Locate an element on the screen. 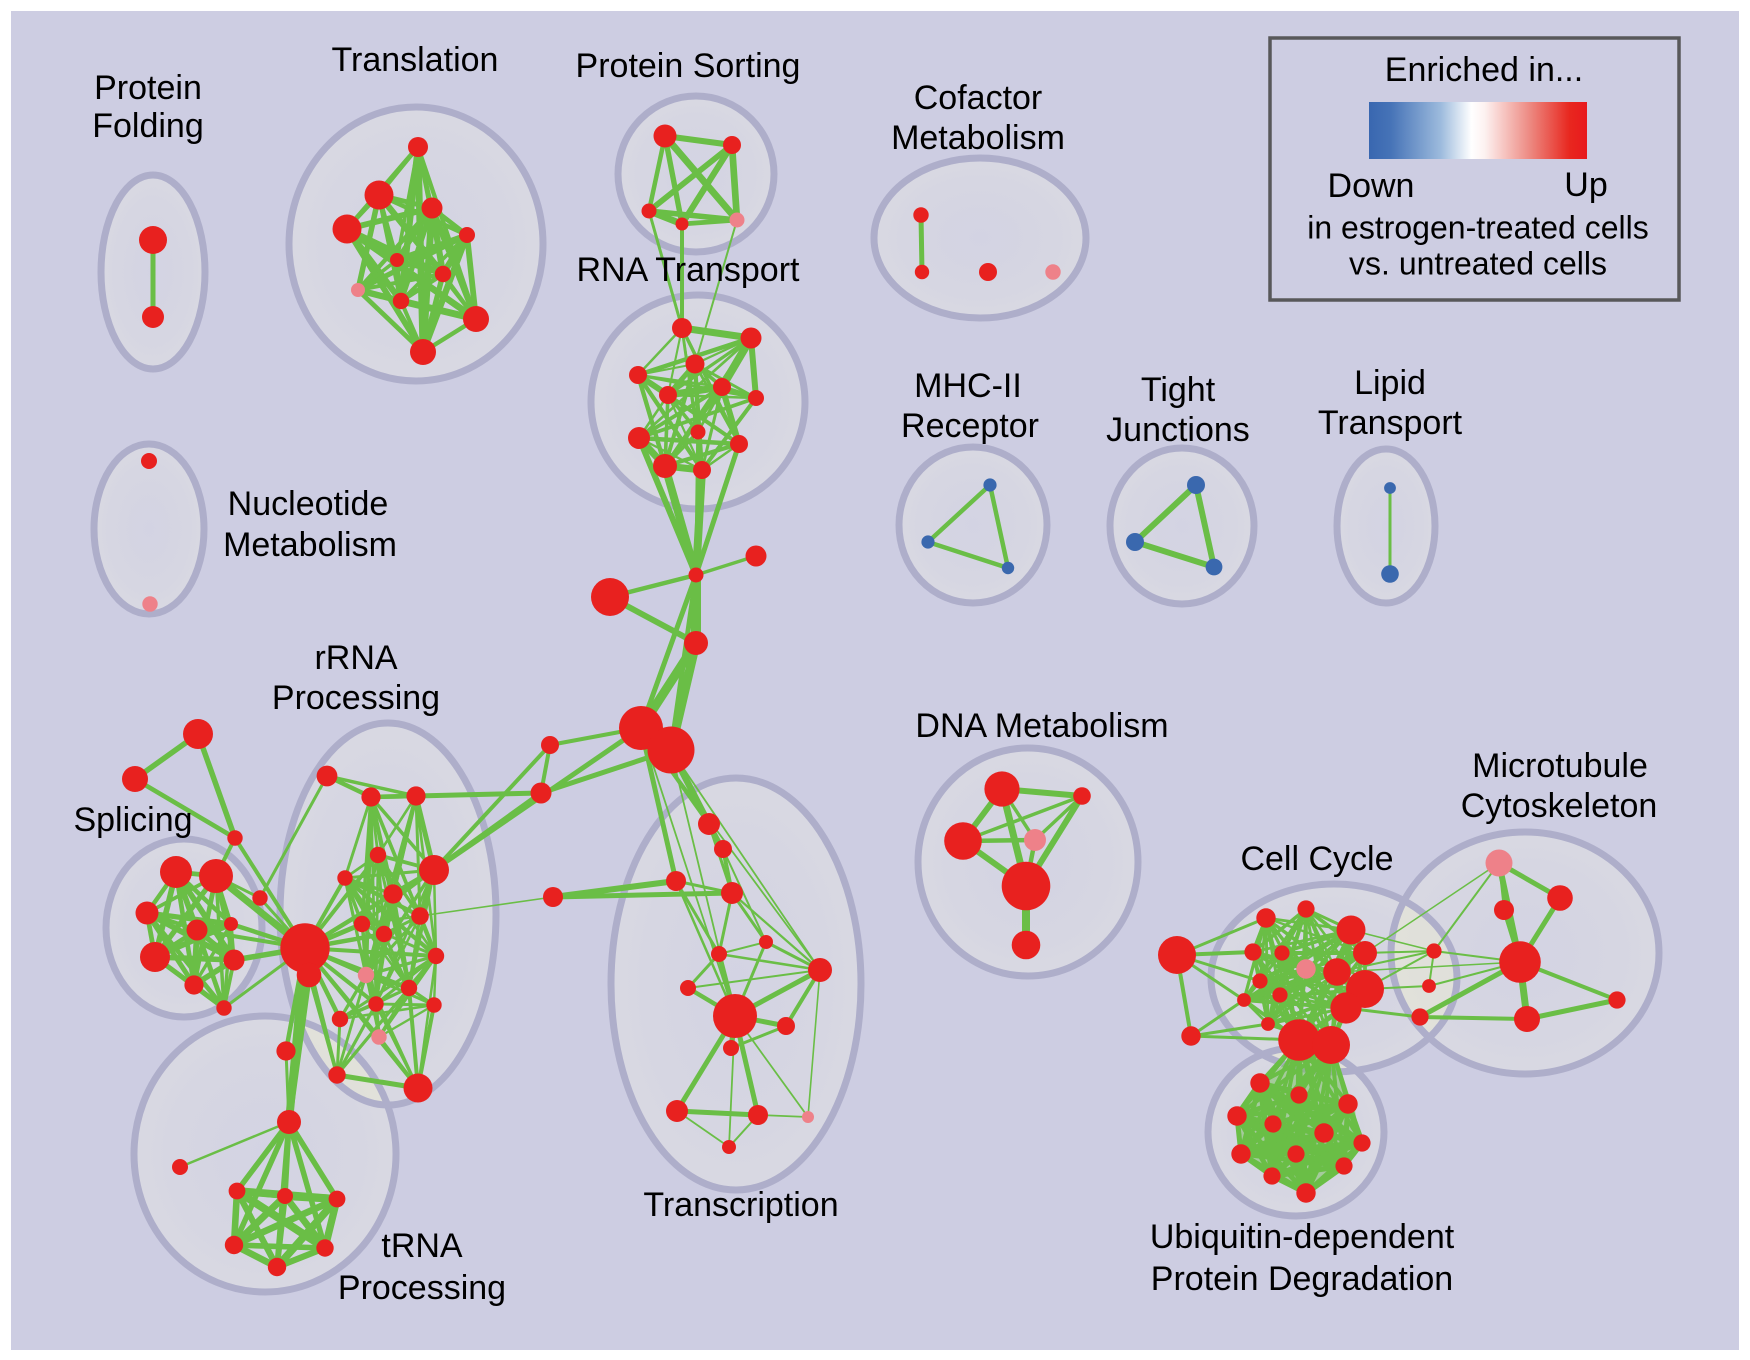 The width and height of the screenshot is (1750, 1360). svg-text: in estrogen-treated cells is located at coordinates (1478, 227).